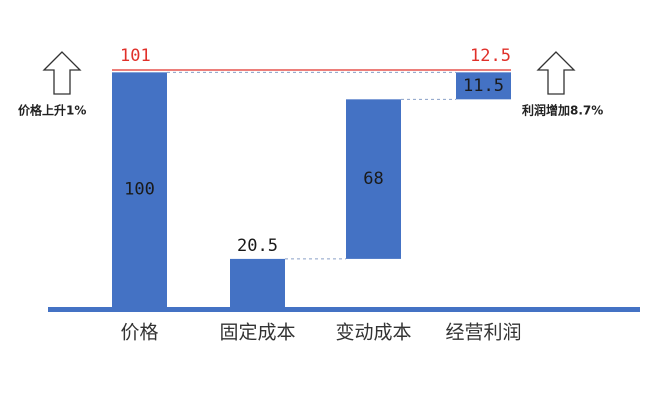 The image size is (660, 408). I want to click on marker-label: 101, so click(135, 56).